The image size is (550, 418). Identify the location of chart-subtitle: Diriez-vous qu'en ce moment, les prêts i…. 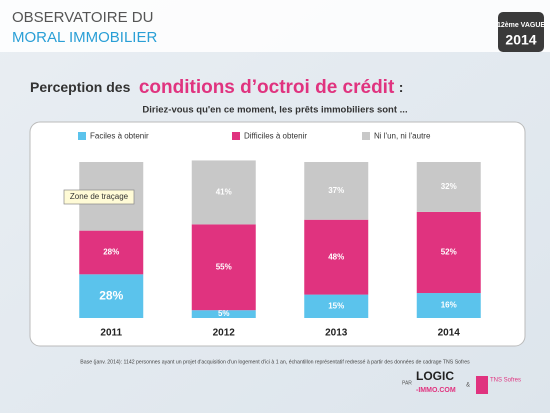
(274, 110).